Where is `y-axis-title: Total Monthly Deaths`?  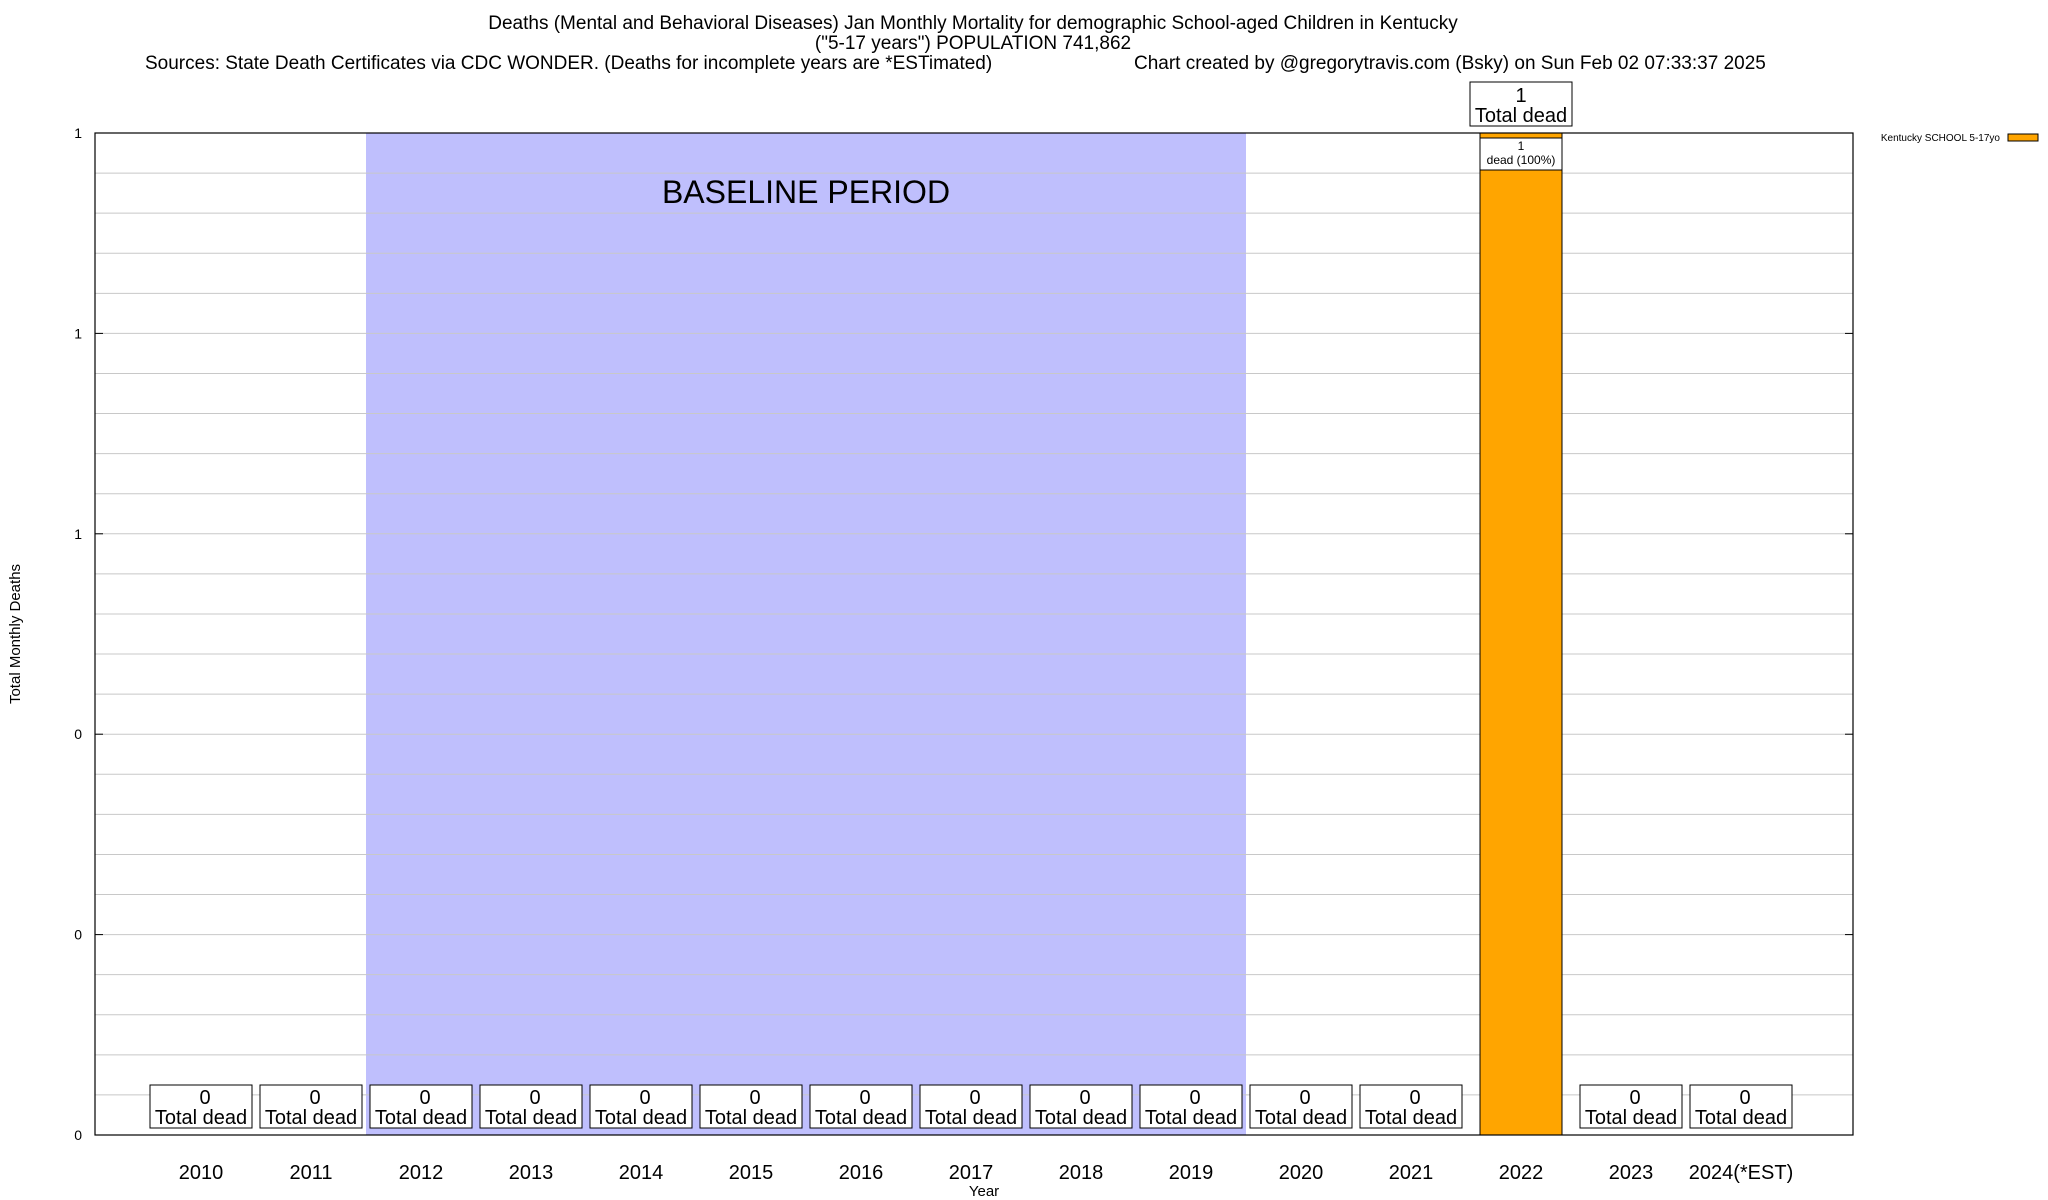 y-axis-title: Total Monthly Deaths is located at coordinates (15, 634).